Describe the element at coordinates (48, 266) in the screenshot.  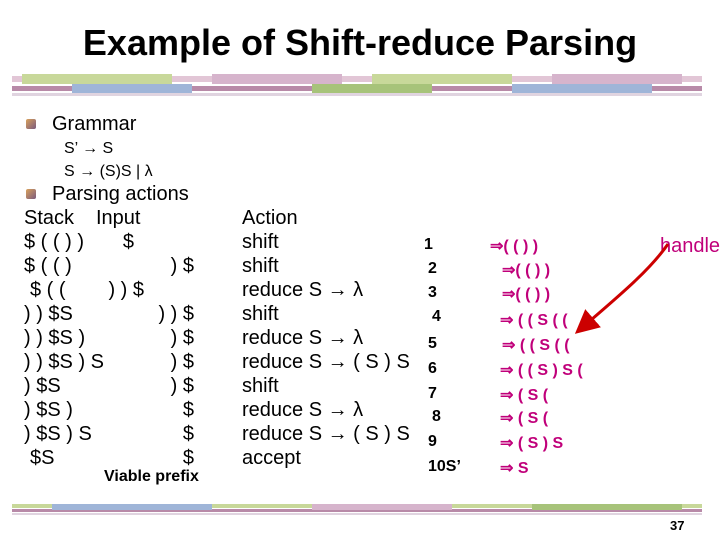
I see `stack-cell: $ ( ( )` at that location.